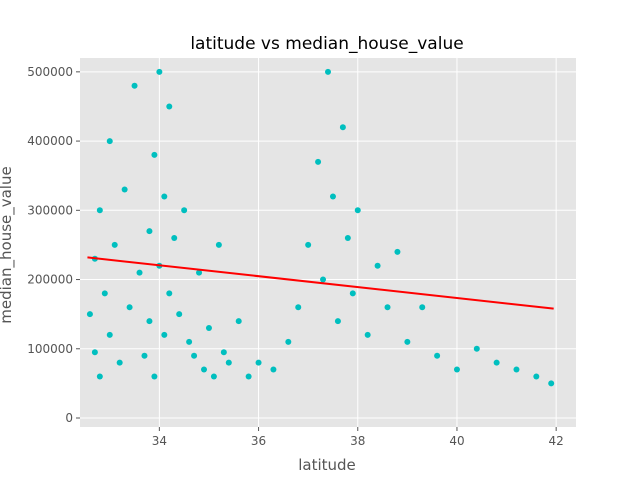  What do you see at coordinates (8, 244) in the screenshot?
I see `y-axis-label: median_house_value` at bounding box center [8, 244].